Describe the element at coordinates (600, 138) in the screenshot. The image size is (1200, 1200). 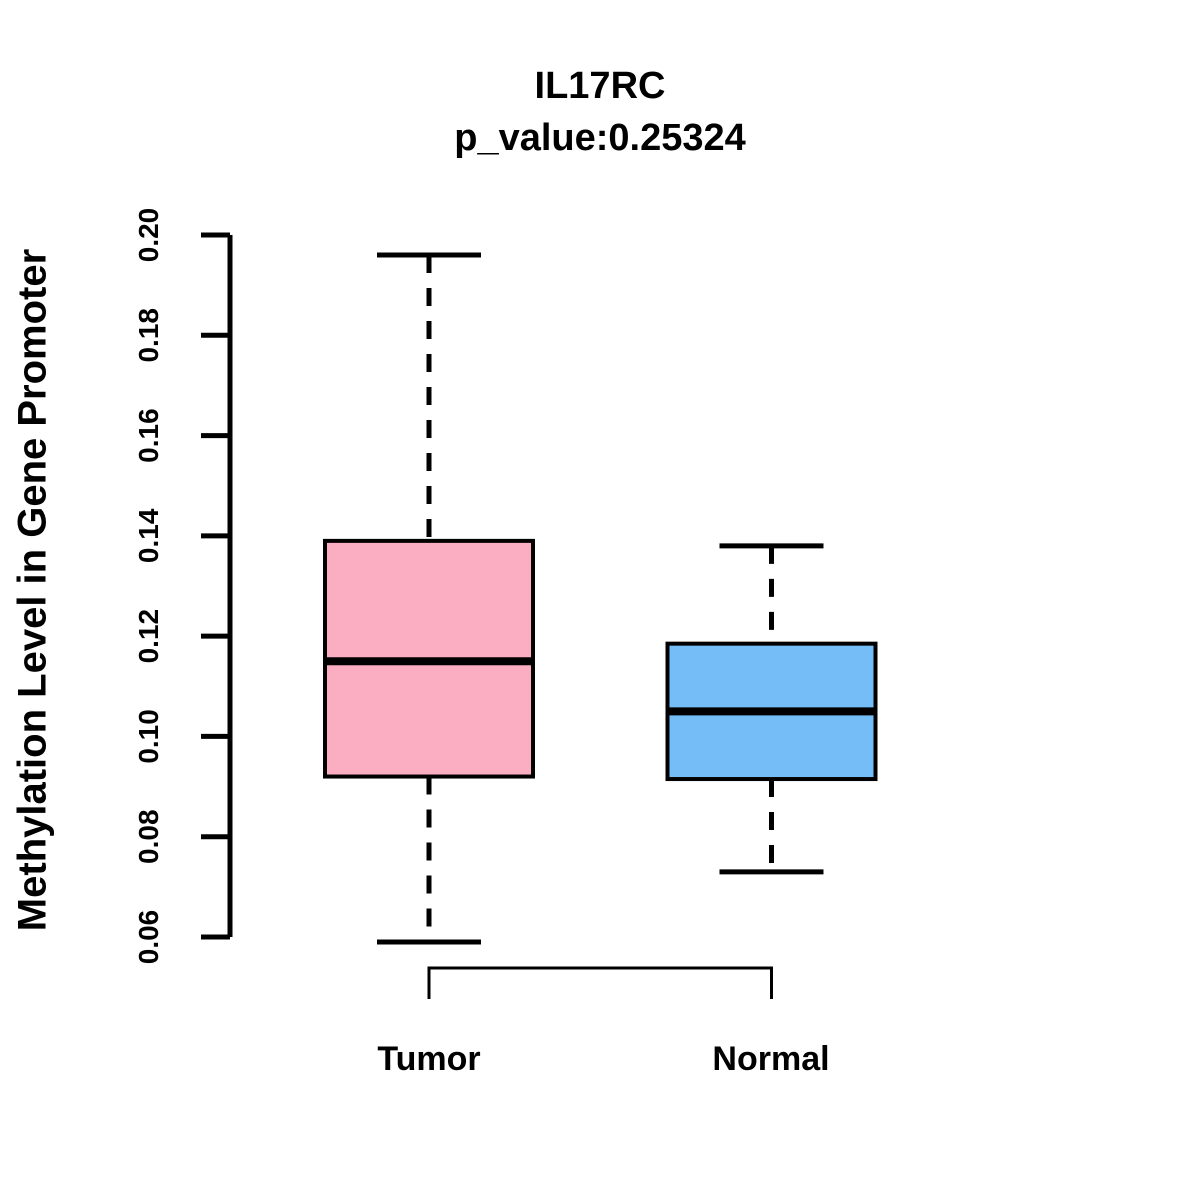
I see `chart-subtitle-pvalue: p_value:0.25324` at that location.